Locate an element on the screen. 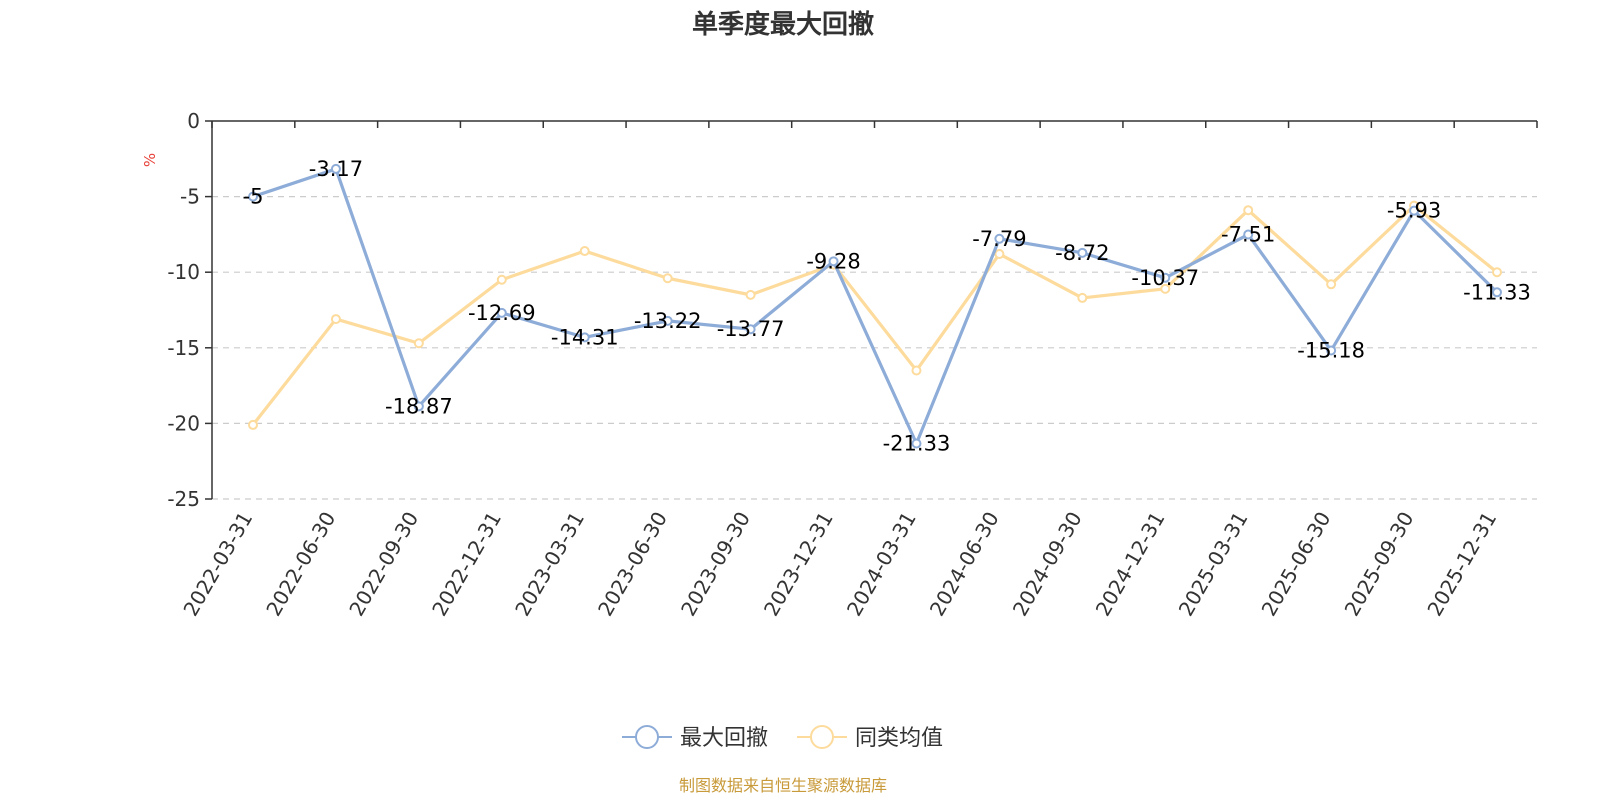  x-tick-label: 2023-09-30 is located at coordinates (715, 564).